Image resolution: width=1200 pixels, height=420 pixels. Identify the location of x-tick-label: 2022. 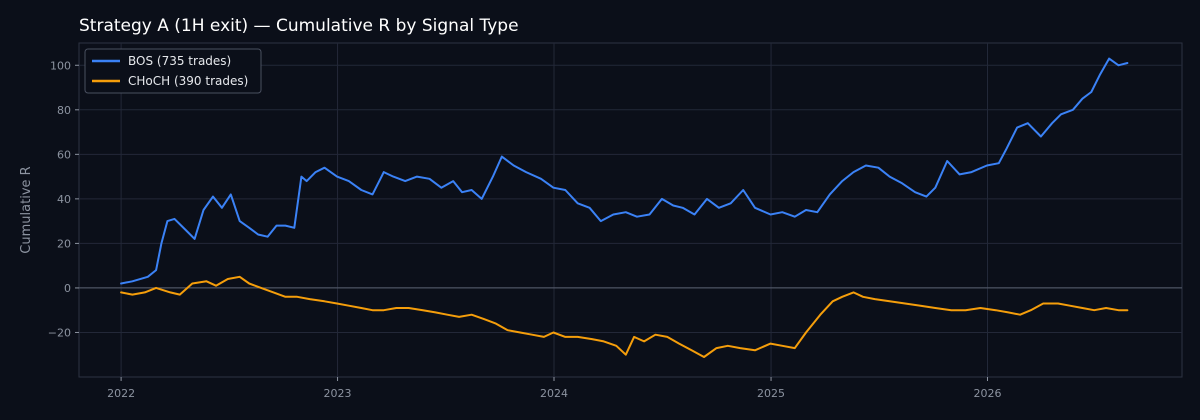
(121, 393).